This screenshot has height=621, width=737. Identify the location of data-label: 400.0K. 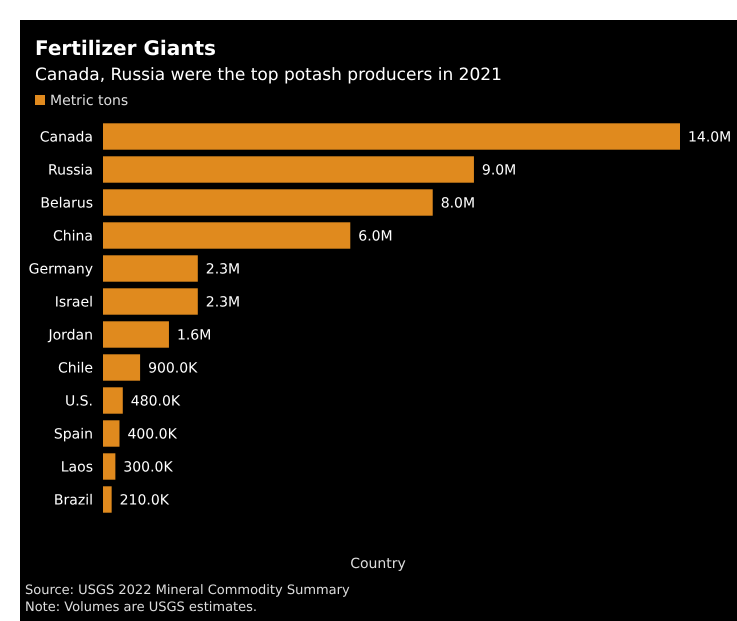
(152, 434).